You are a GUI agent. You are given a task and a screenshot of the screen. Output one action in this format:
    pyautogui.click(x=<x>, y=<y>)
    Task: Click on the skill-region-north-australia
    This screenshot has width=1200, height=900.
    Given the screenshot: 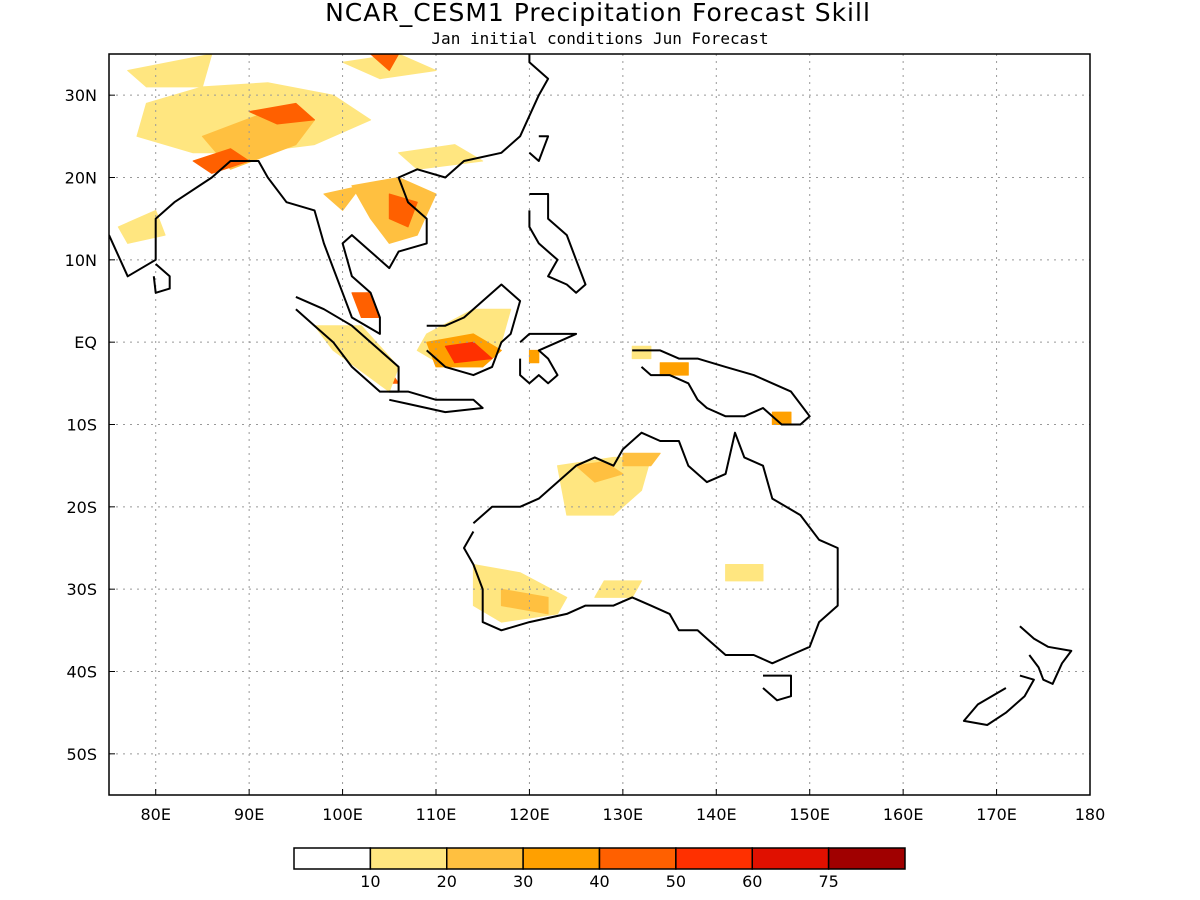 What is the action you would take?
    pyautogui.click(x=604, y=486)
    